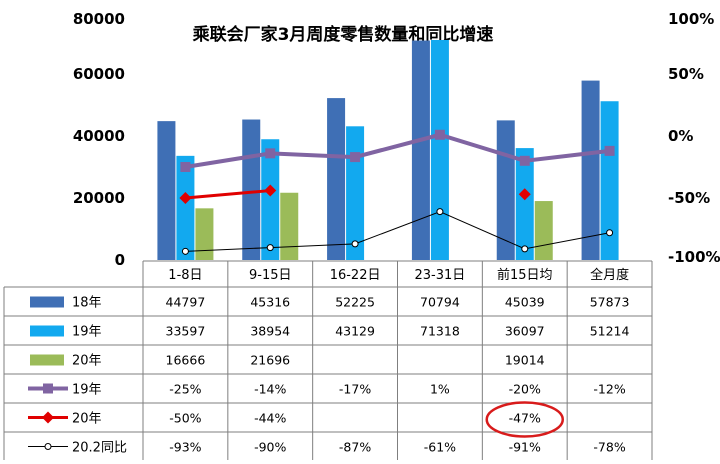  Describe the element at coordinates (440, 302) in the screenshot. I see `data-label: 70794` at that location.